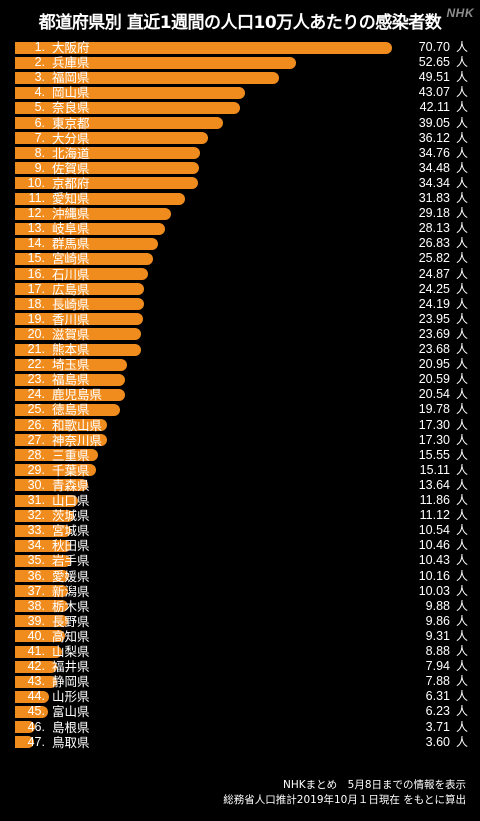 The image size is (480, 821). Describe the element at coordinates (36, 620) in the screenshot. I see `rank-label: 39.` at that location.